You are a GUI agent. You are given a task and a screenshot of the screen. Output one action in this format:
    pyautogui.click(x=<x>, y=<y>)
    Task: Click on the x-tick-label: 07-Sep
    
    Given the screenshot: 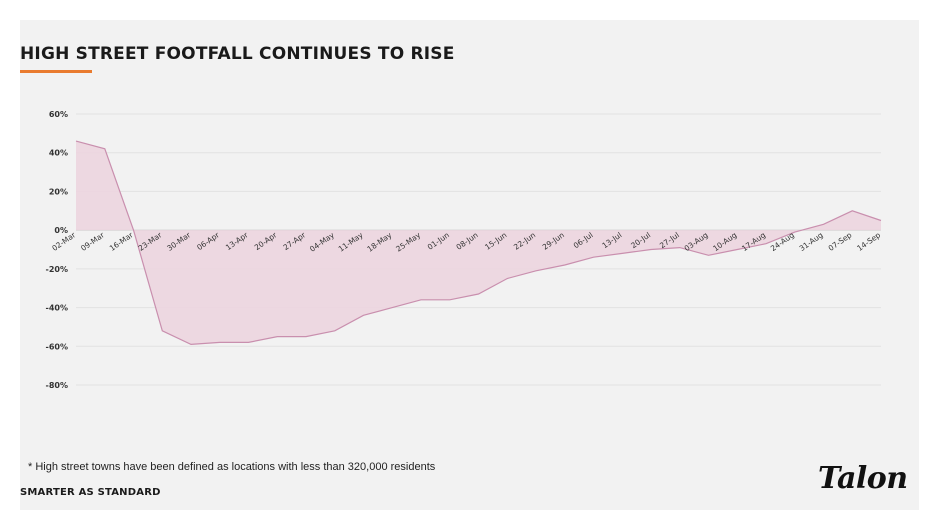 What is the action you would take?
    pyautogui.click(x=840, y=241)
    